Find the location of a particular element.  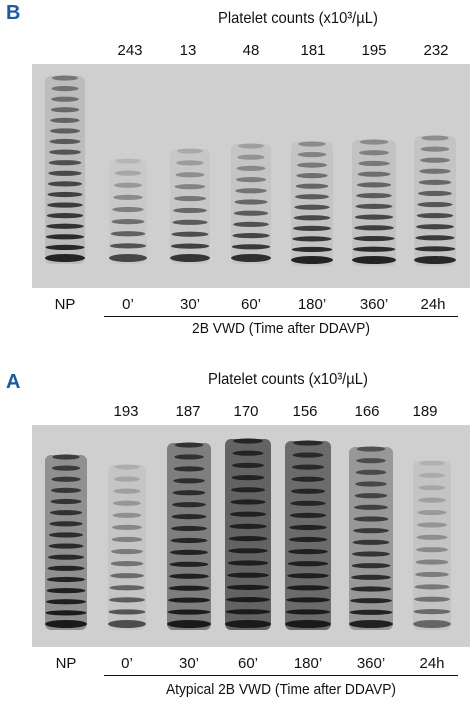

platelet-count: 187 is located at coordinates (188, 411).